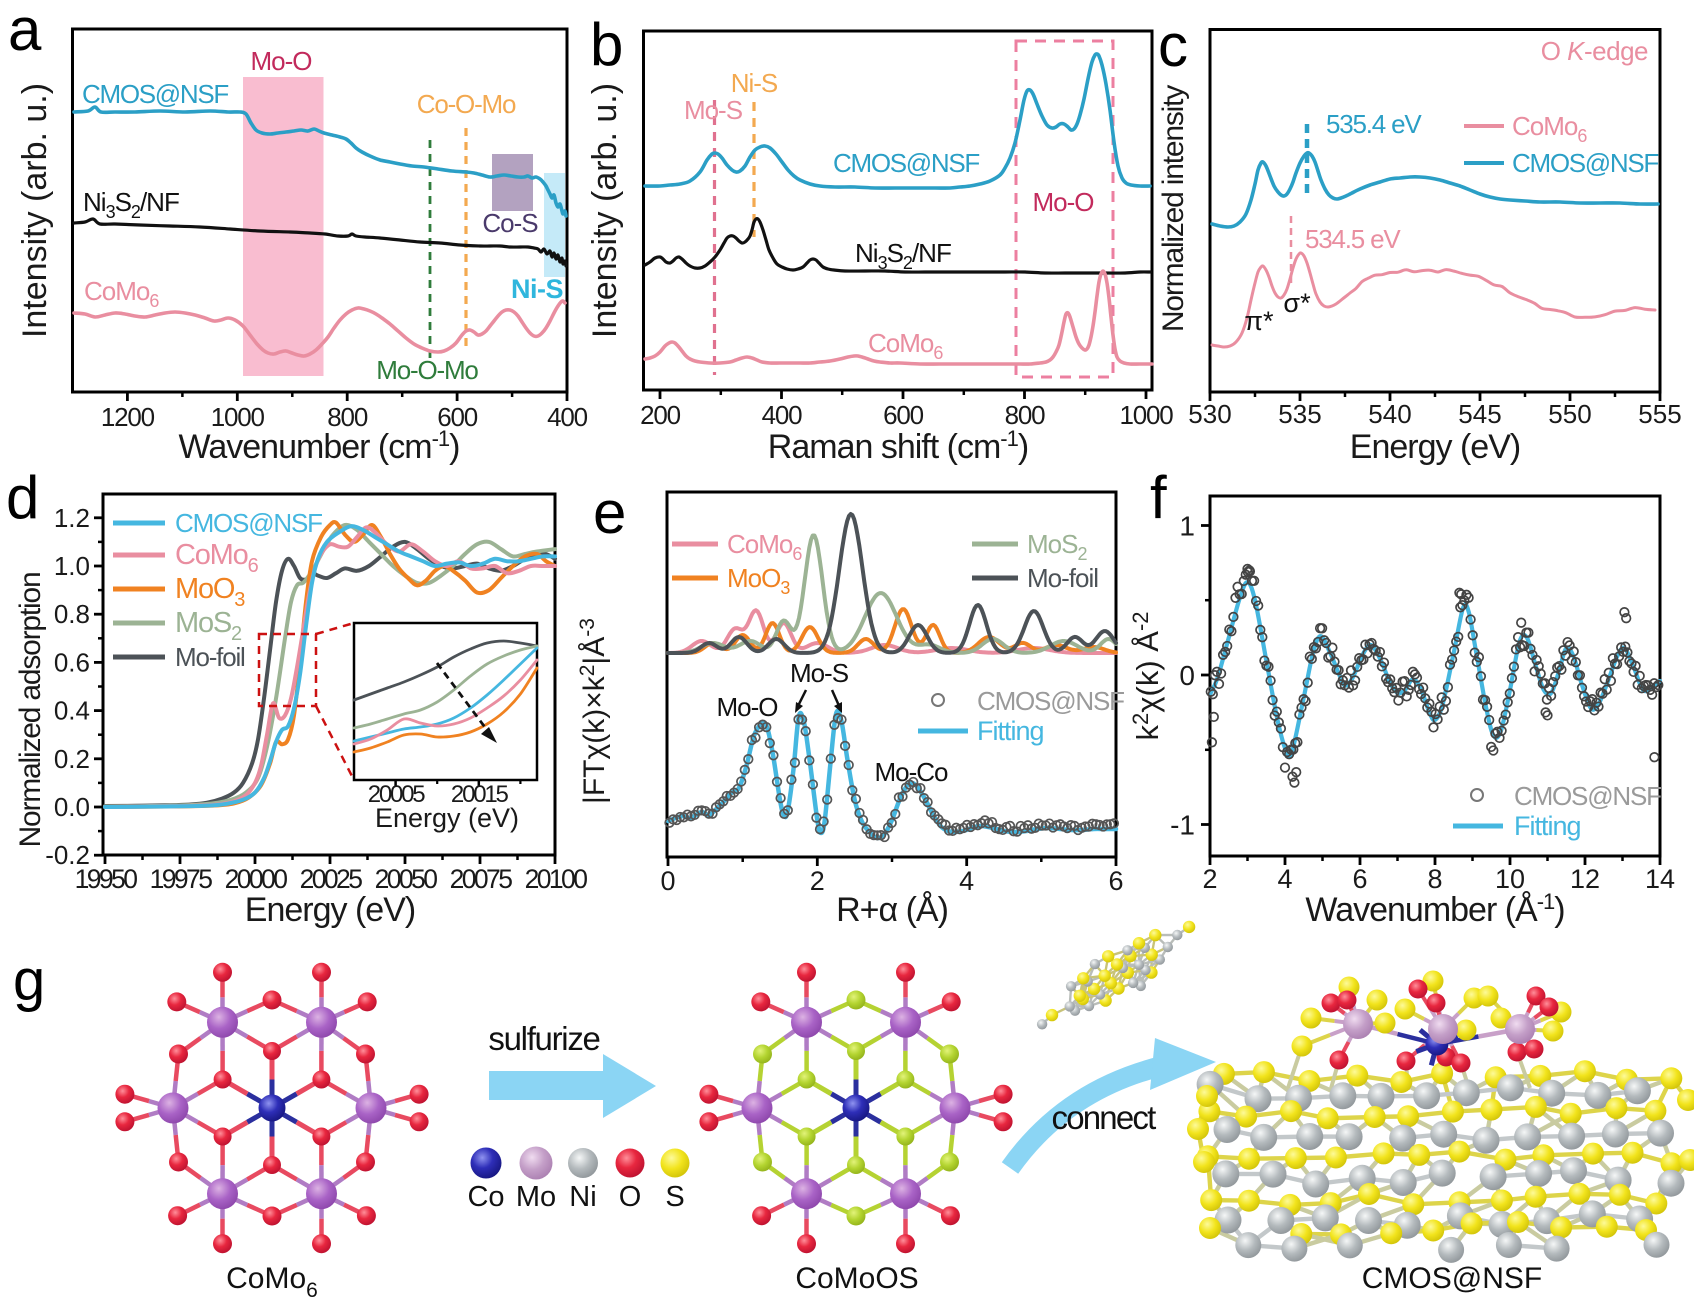 The image size is (1694, 1308). Describe the element at coordinates (1187, 526) in the screenshot. I see `svg-text: 1` at that location.